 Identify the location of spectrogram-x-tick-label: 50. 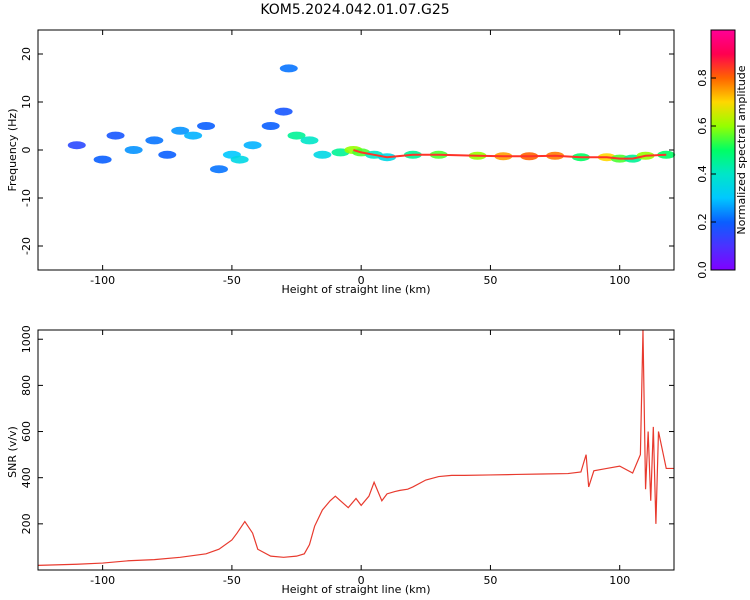
(490, 280).